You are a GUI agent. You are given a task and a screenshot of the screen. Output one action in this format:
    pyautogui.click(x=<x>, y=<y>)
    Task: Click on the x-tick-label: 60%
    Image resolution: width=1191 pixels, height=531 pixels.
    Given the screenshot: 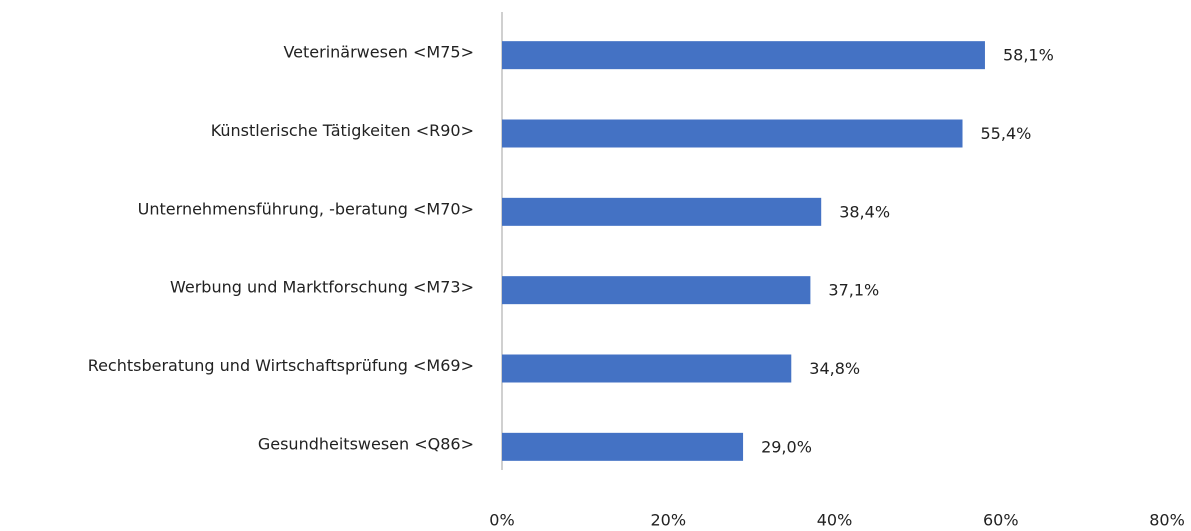 What is the action you would take?
    pyautogui.click(x=1001, y=520)
    